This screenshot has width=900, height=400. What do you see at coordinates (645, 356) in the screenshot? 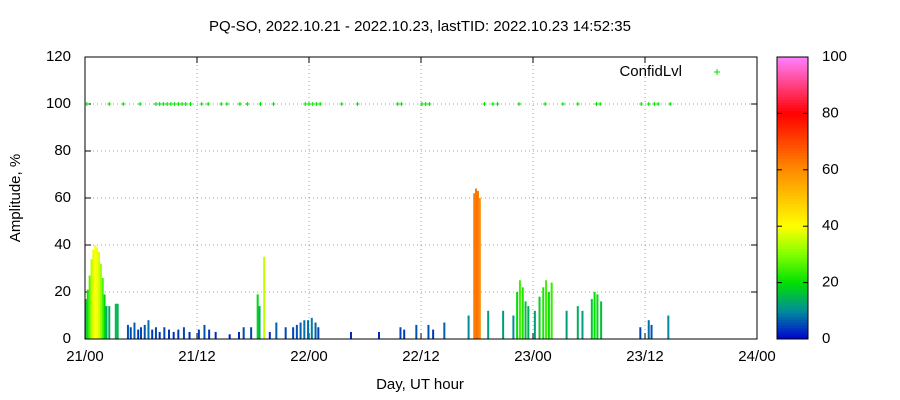
I see `x-tick-label: 23/12` at bounding box center [645, 356].